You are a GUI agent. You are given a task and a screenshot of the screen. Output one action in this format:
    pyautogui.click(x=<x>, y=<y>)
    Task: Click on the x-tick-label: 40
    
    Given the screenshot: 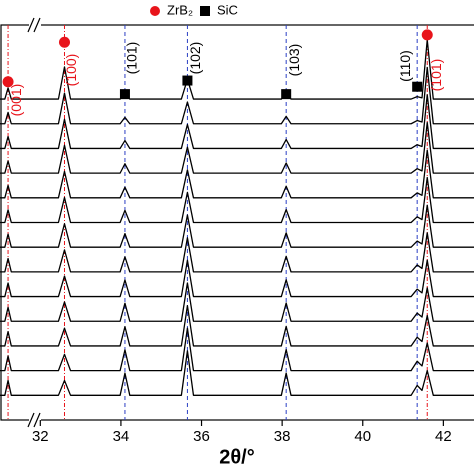 What is the action you would take?
    pyautogui.click(x=362, y=436)
    